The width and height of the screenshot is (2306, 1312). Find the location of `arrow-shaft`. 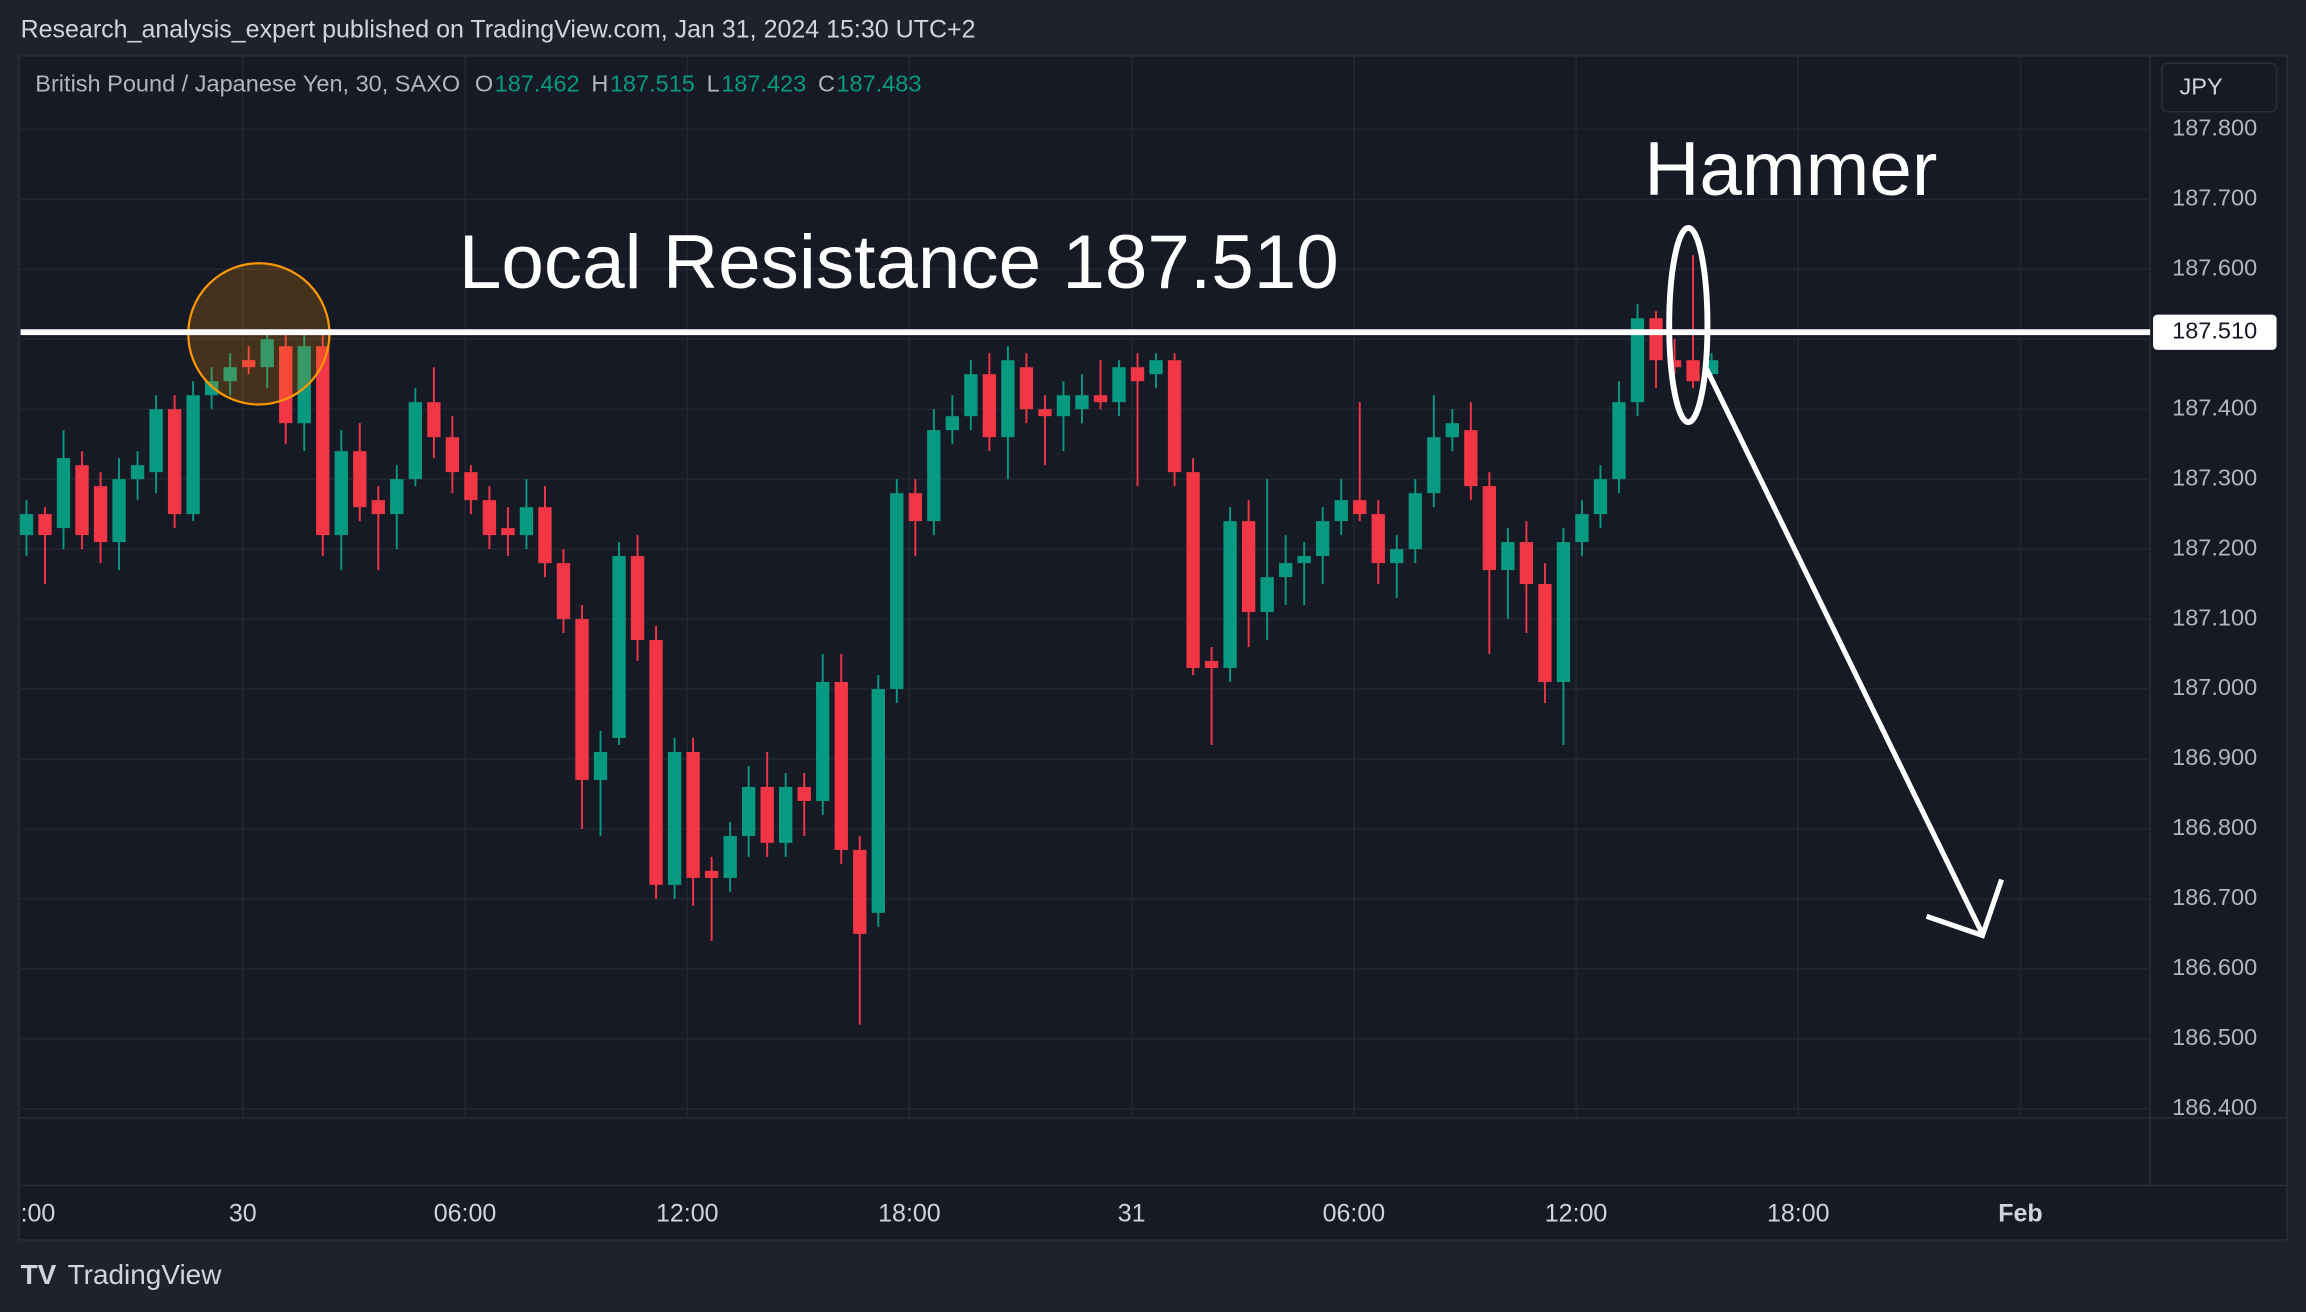

arrow-shaft is located at coordinates (1844, 651).